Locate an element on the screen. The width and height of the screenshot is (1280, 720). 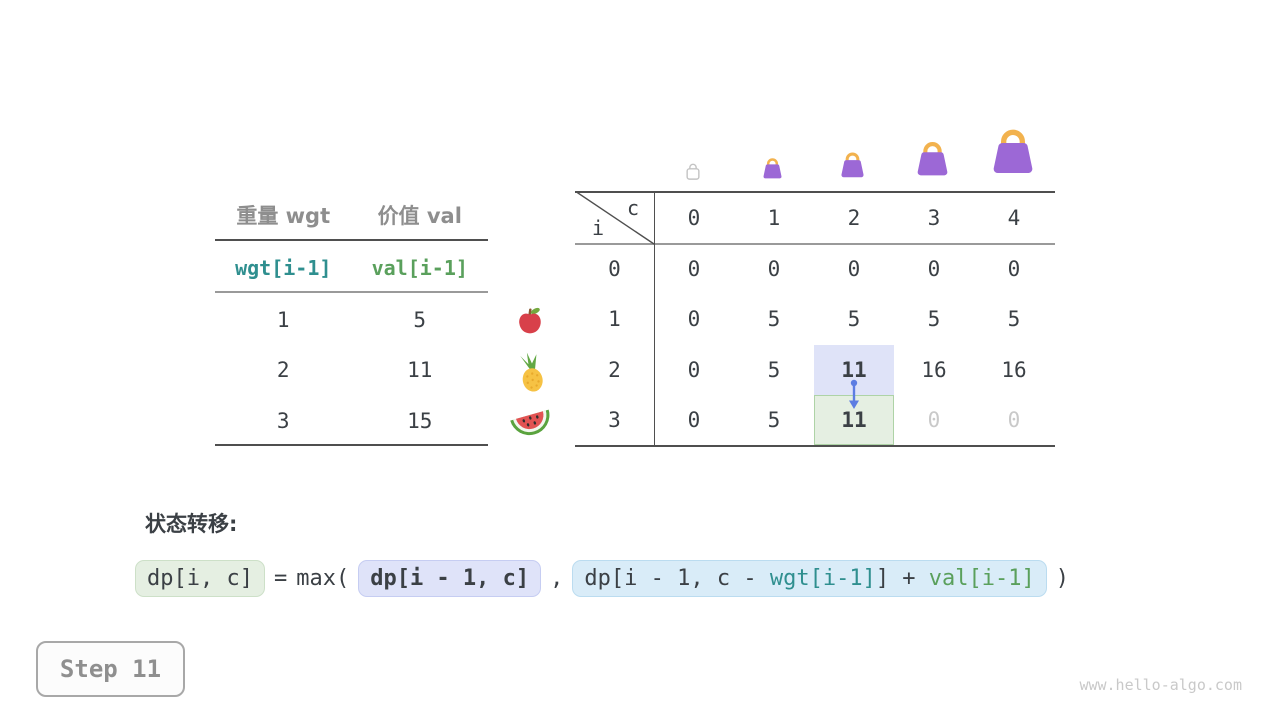
item-3-weight: 3 is located at coordinates (283, 420).